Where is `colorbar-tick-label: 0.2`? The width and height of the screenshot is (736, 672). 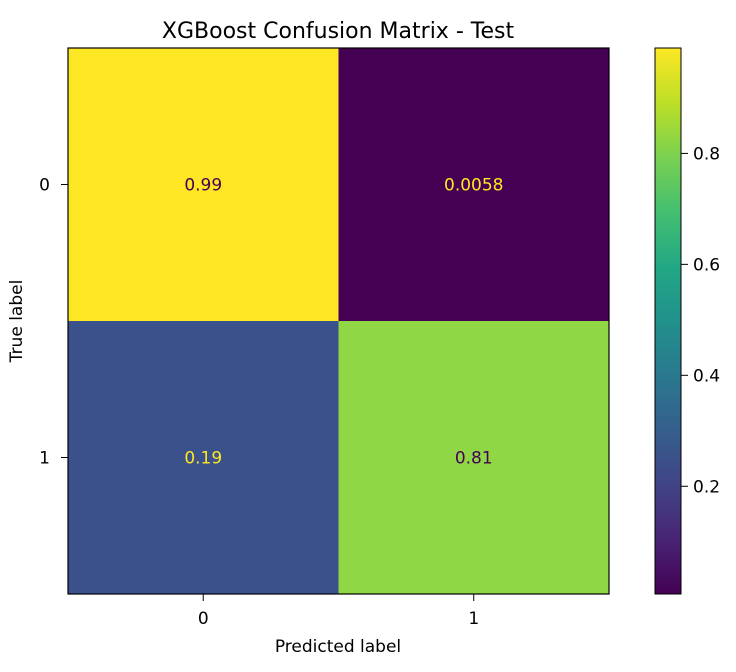 colorbar-tick-label: 0.2 is located at coordinates (706, 487).